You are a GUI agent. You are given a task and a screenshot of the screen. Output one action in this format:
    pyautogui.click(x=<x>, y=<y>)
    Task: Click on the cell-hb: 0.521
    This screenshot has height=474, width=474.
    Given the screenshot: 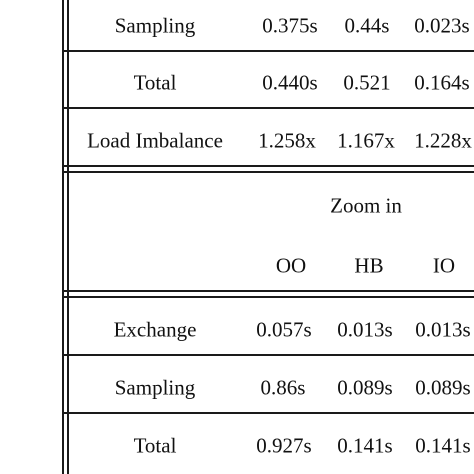 What is the action you would take?
    pyautogui.click(x=367, y=82)
    